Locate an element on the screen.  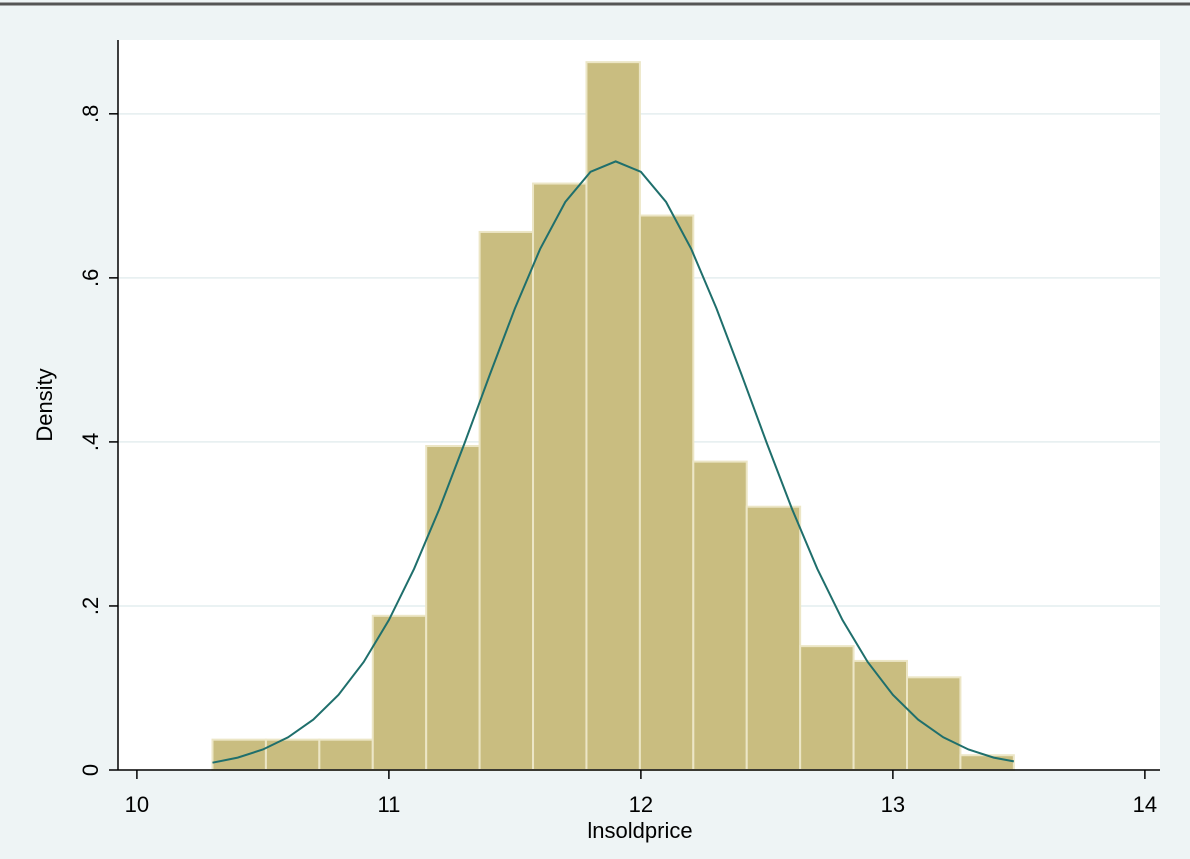
y-tick-label: .6 is located at coordinates (90, 278).